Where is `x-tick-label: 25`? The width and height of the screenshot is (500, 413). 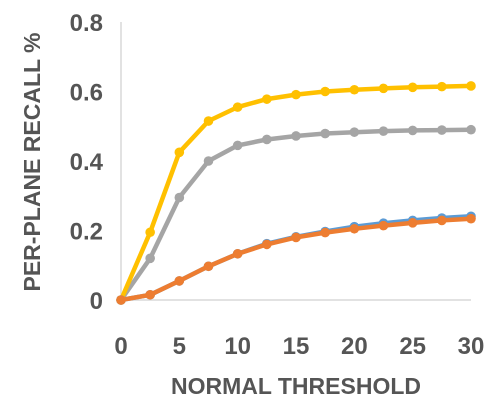
x-tick-label: 25 is located at coordinates (412, 346).